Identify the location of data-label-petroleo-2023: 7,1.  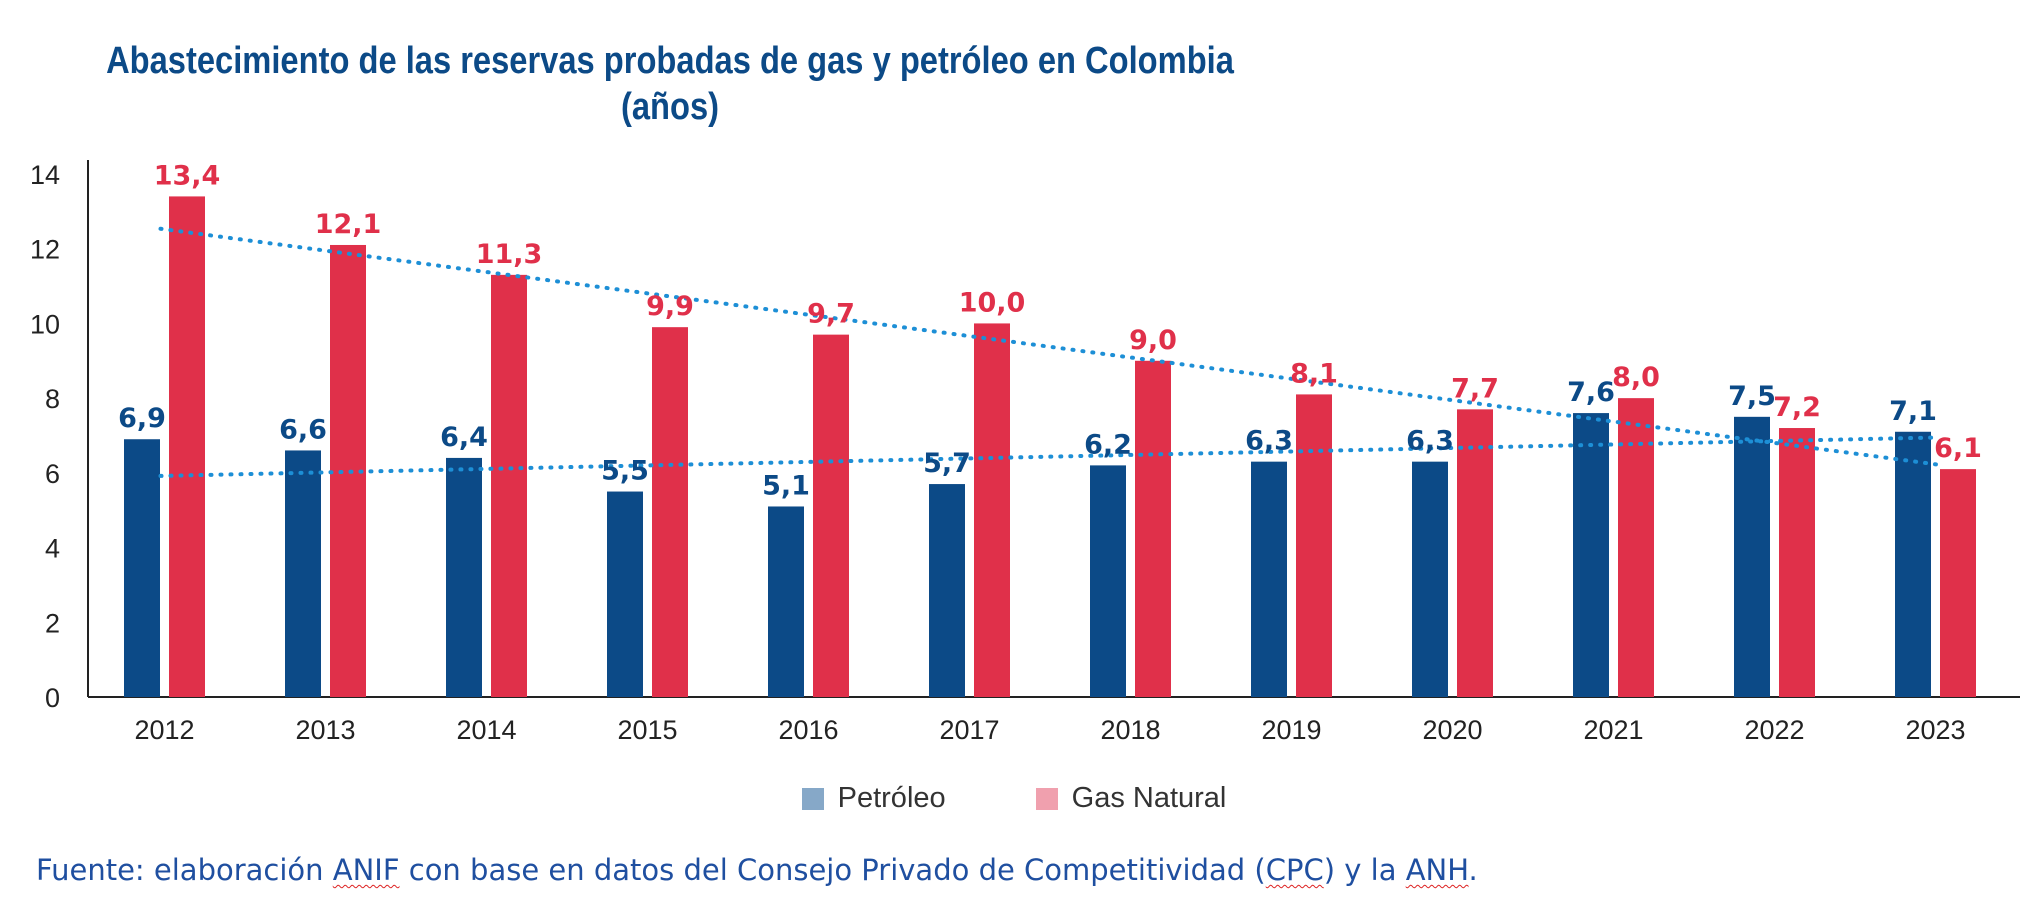
(1913, 411).